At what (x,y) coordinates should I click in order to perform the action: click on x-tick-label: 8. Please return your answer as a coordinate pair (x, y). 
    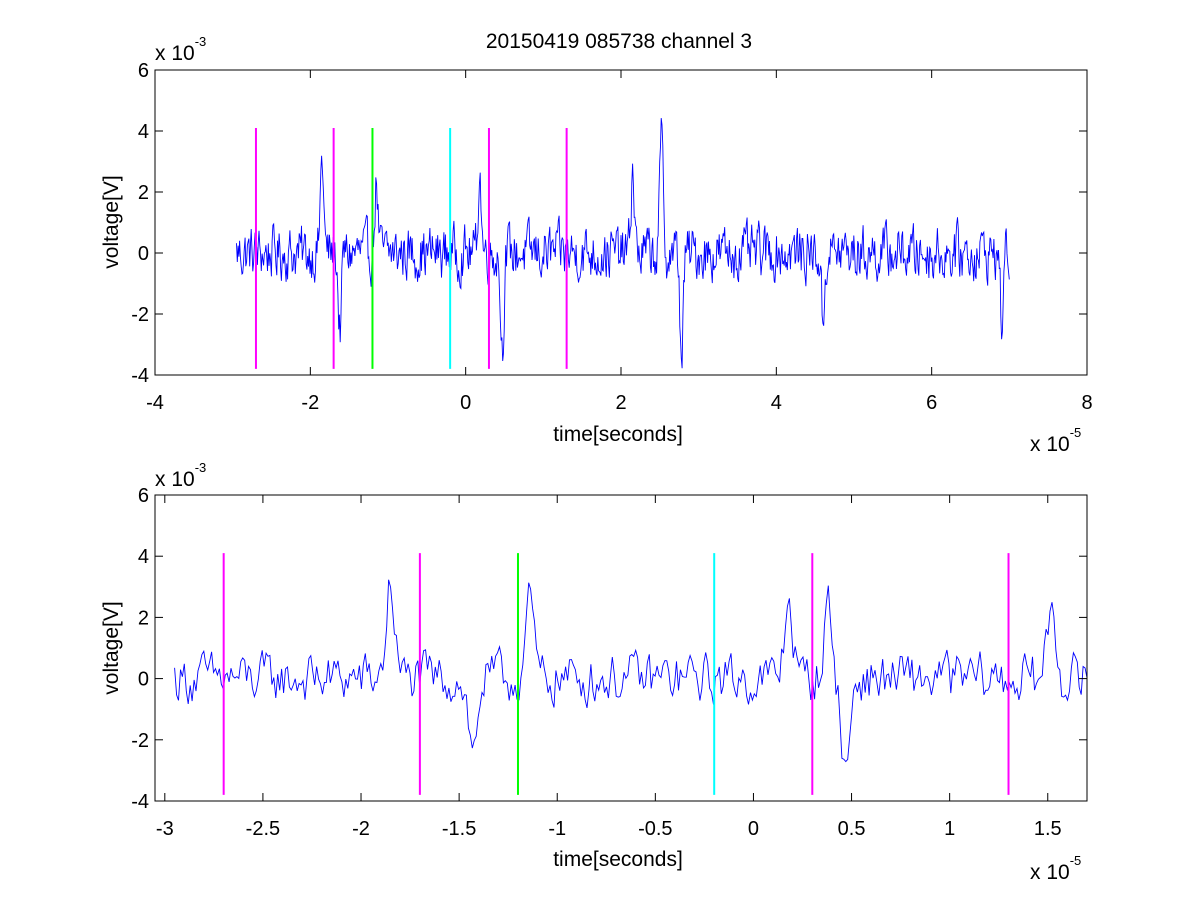
    Looking at the image, I should click on (1086, 403).